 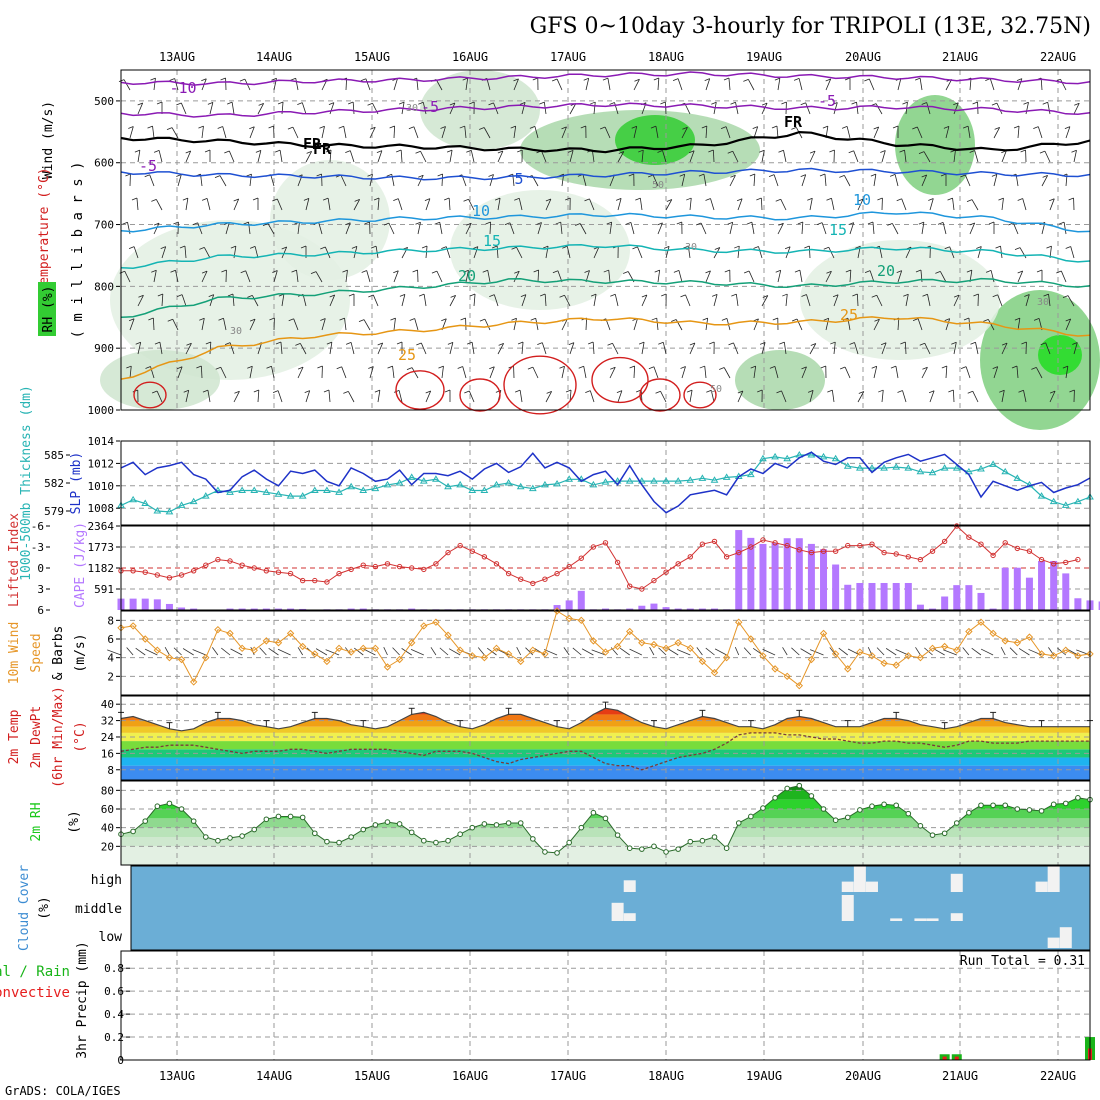 What do you see at coordinates (107, 790) in the screenshot?
I see `rh-tick-label: 80` at bounding box center [107, 790].